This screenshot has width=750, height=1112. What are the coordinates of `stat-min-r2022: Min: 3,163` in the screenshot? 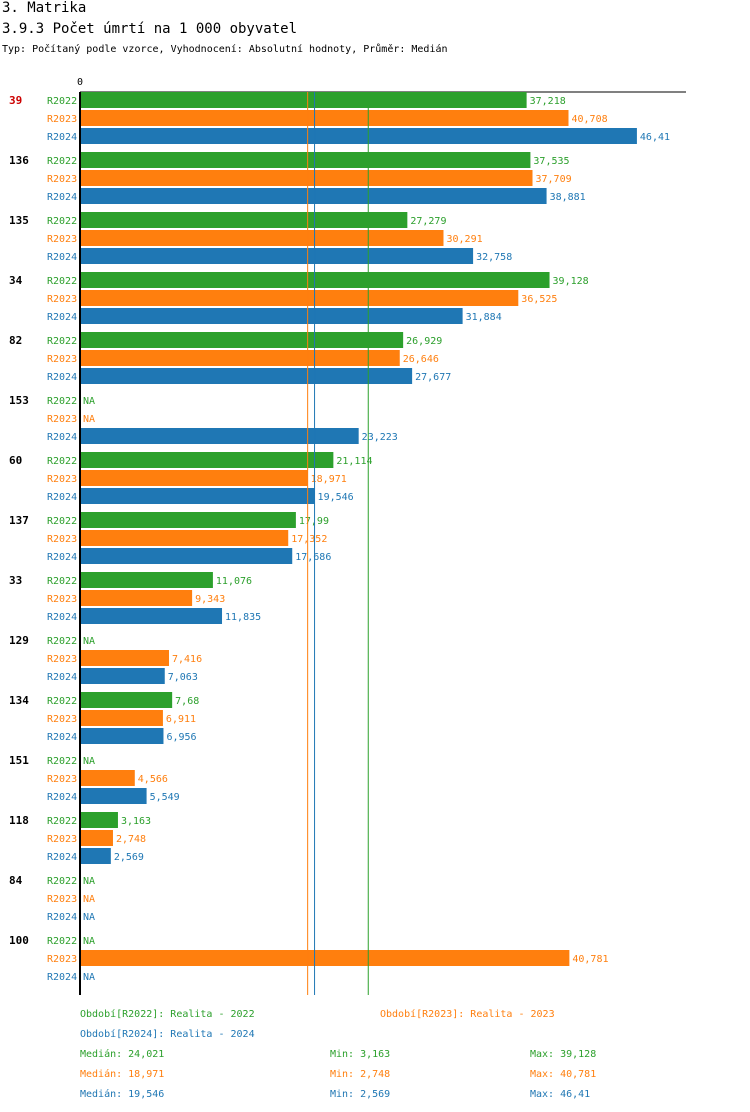 It's located at (360, 1054).